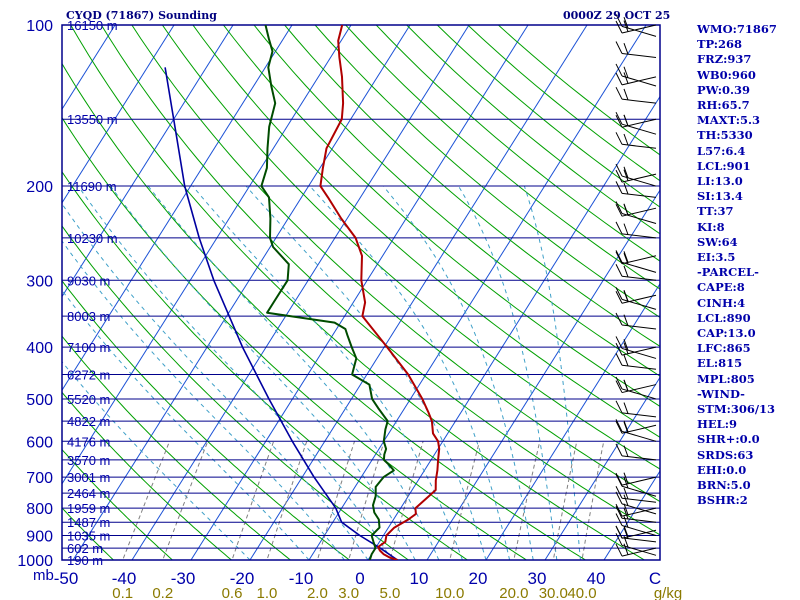  What do you see at coordinates (141, 15) in the screenshot?
I see `chart-title: CYQD (71867) Sounding` at bounding box center [141, 15].